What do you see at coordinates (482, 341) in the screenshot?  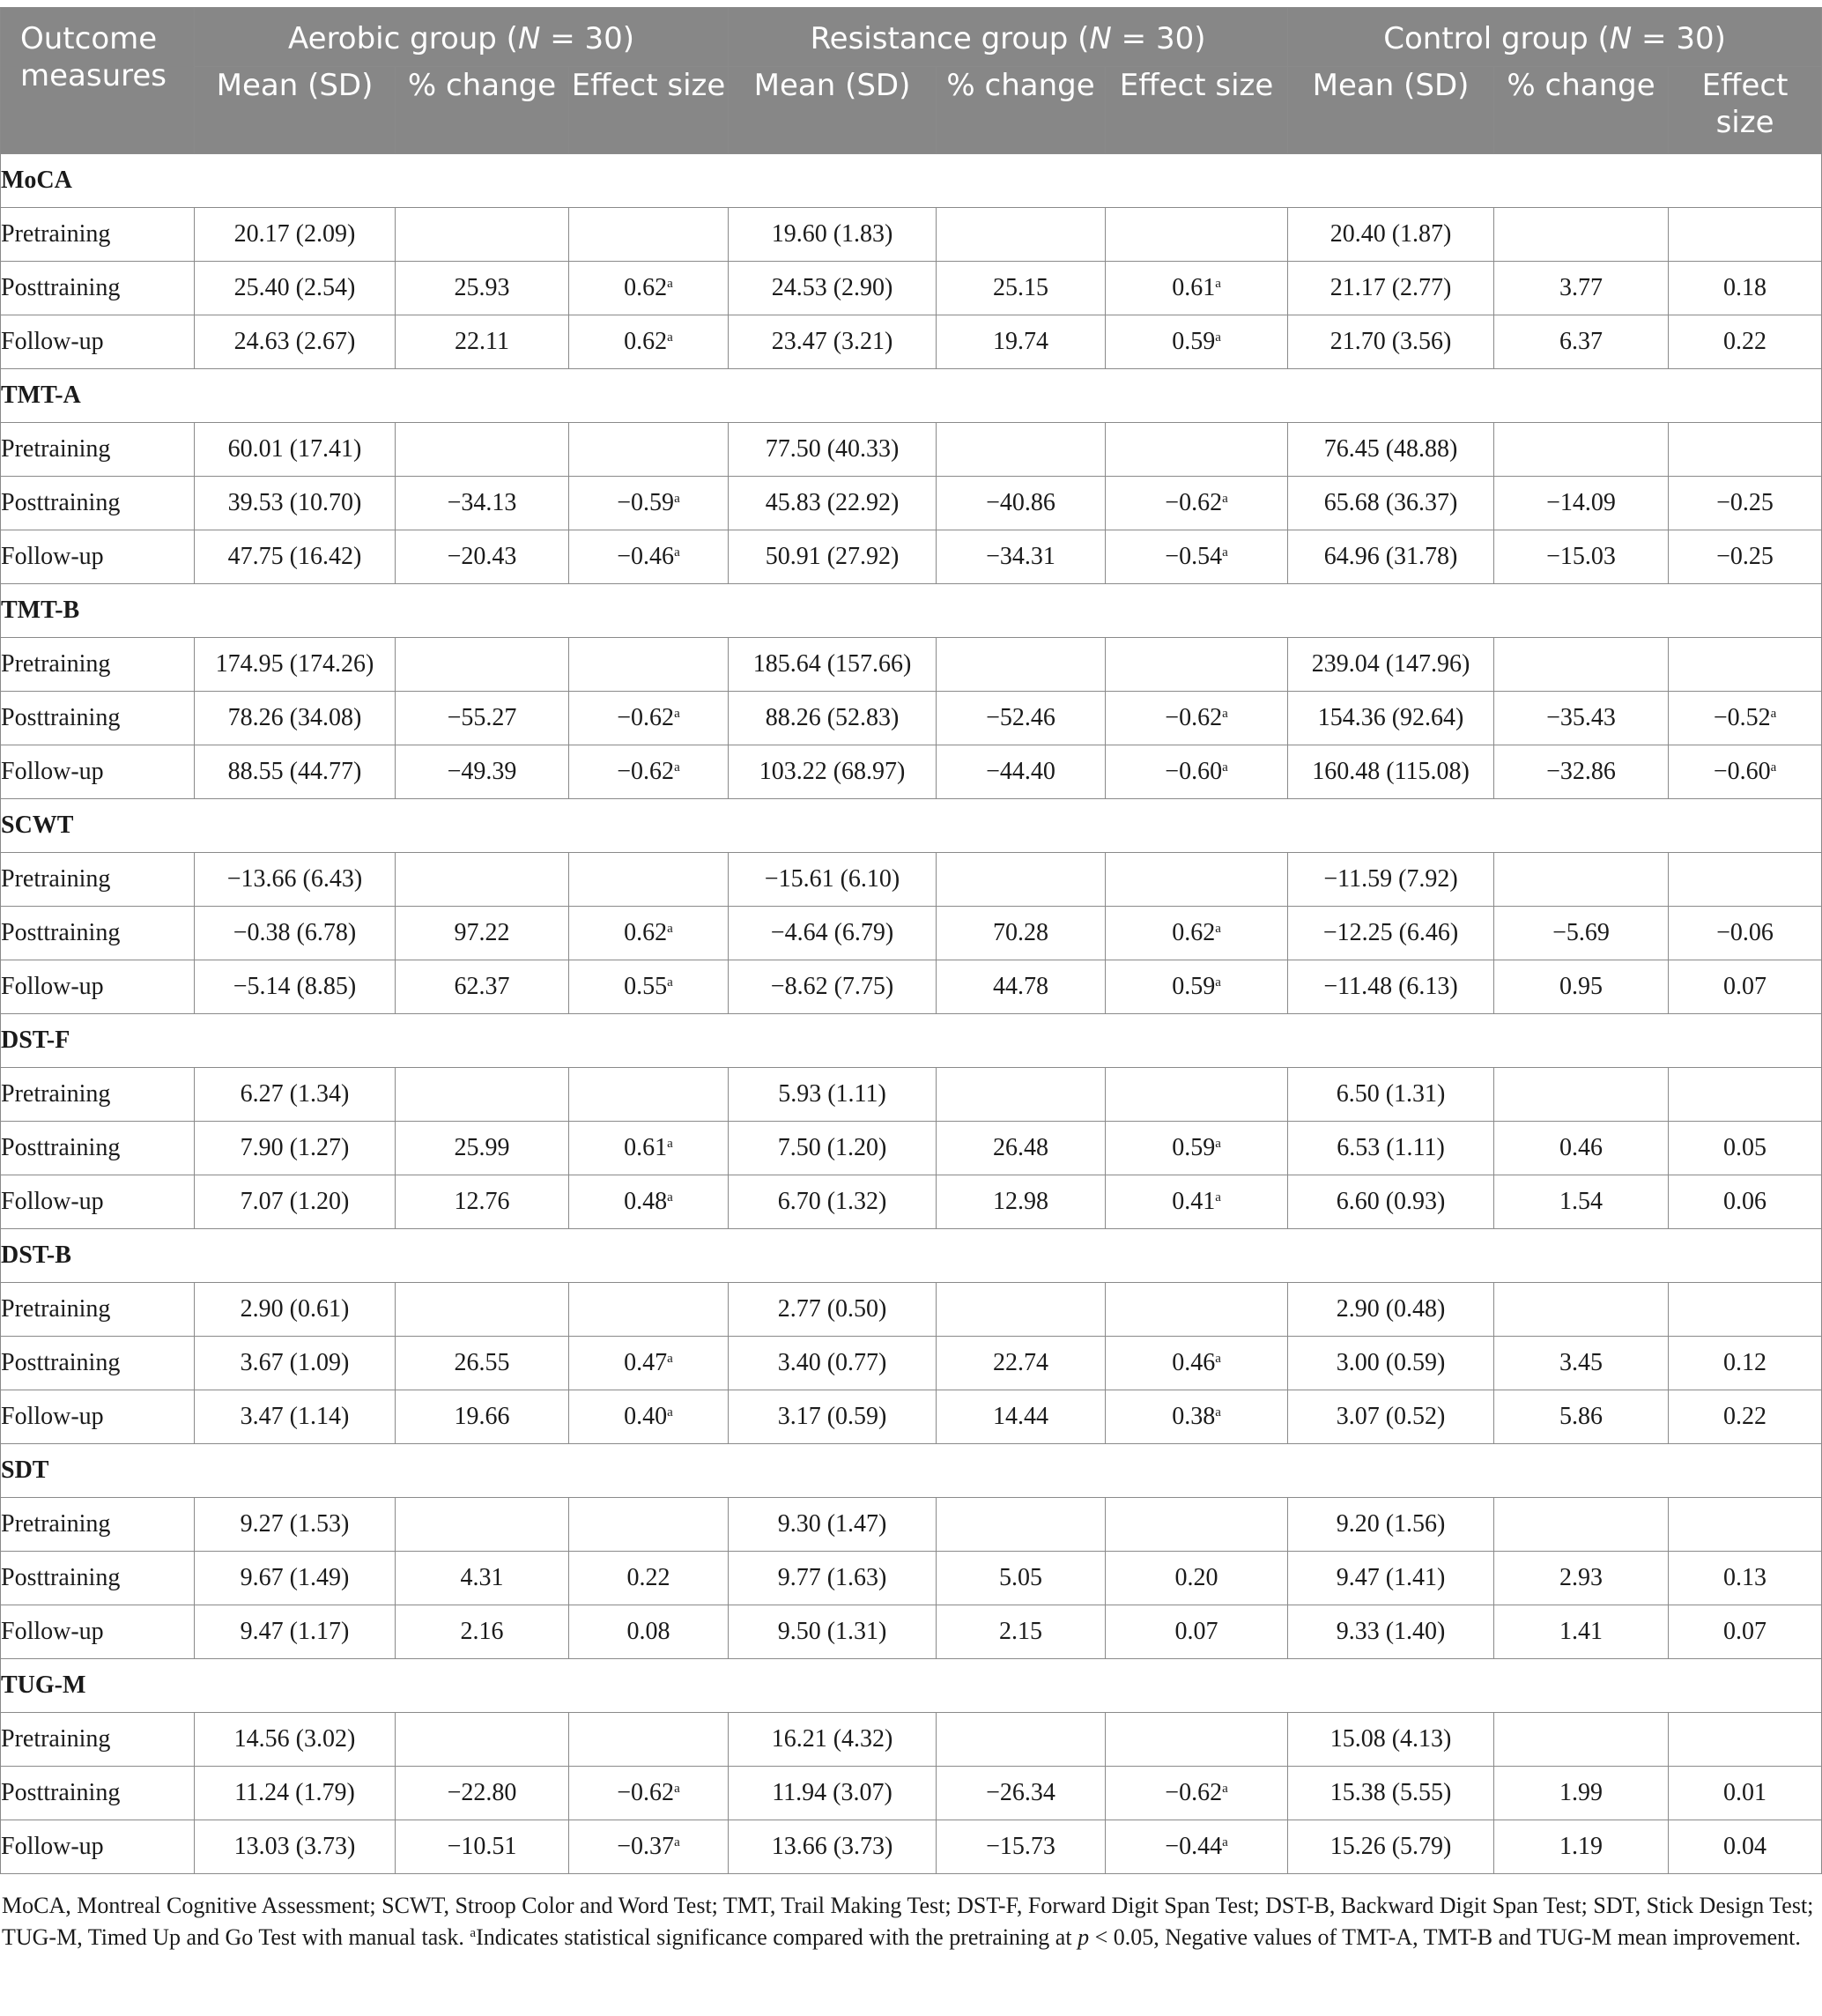 I see `cell-value: 22.11` at bounding box center [482, 341].